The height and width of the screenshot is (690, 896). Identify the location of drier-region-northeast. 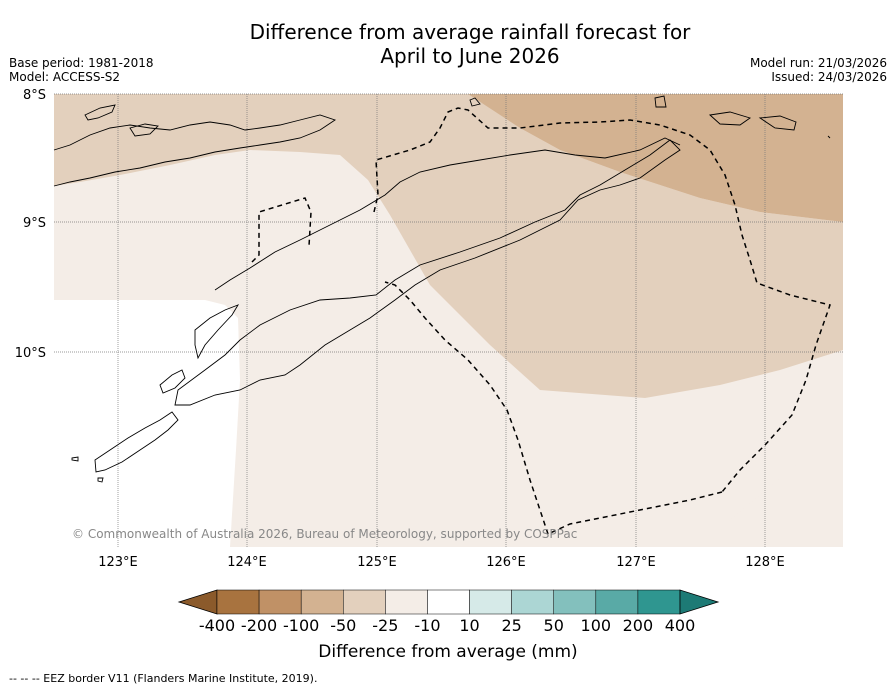
(655, 158).